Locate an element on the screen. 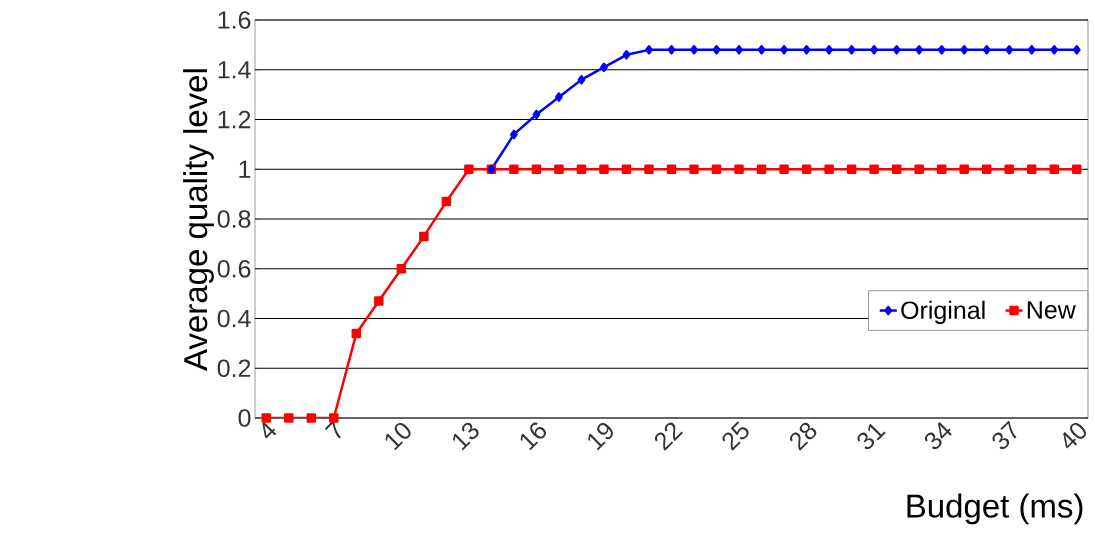 Image resolution: width=1095 pixels, height=549 pixels. x-tick-label: 16 is located at coordinates (533, 436).